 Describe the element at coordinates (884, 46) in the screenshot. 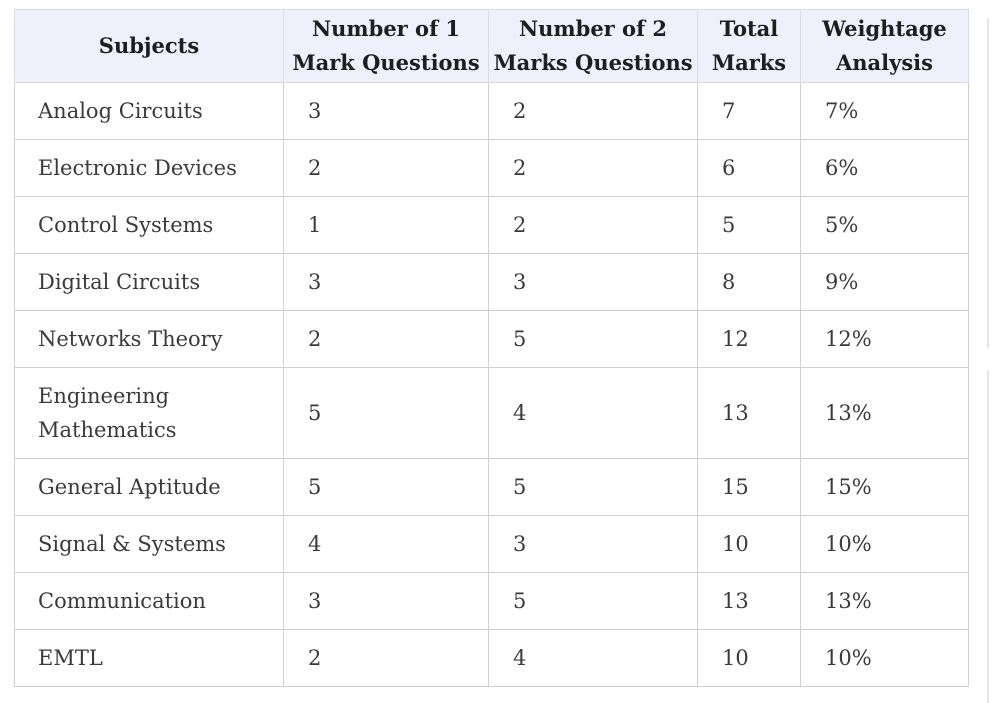

I see `header-weightage-analysis: Weightage Analysis` at that location.